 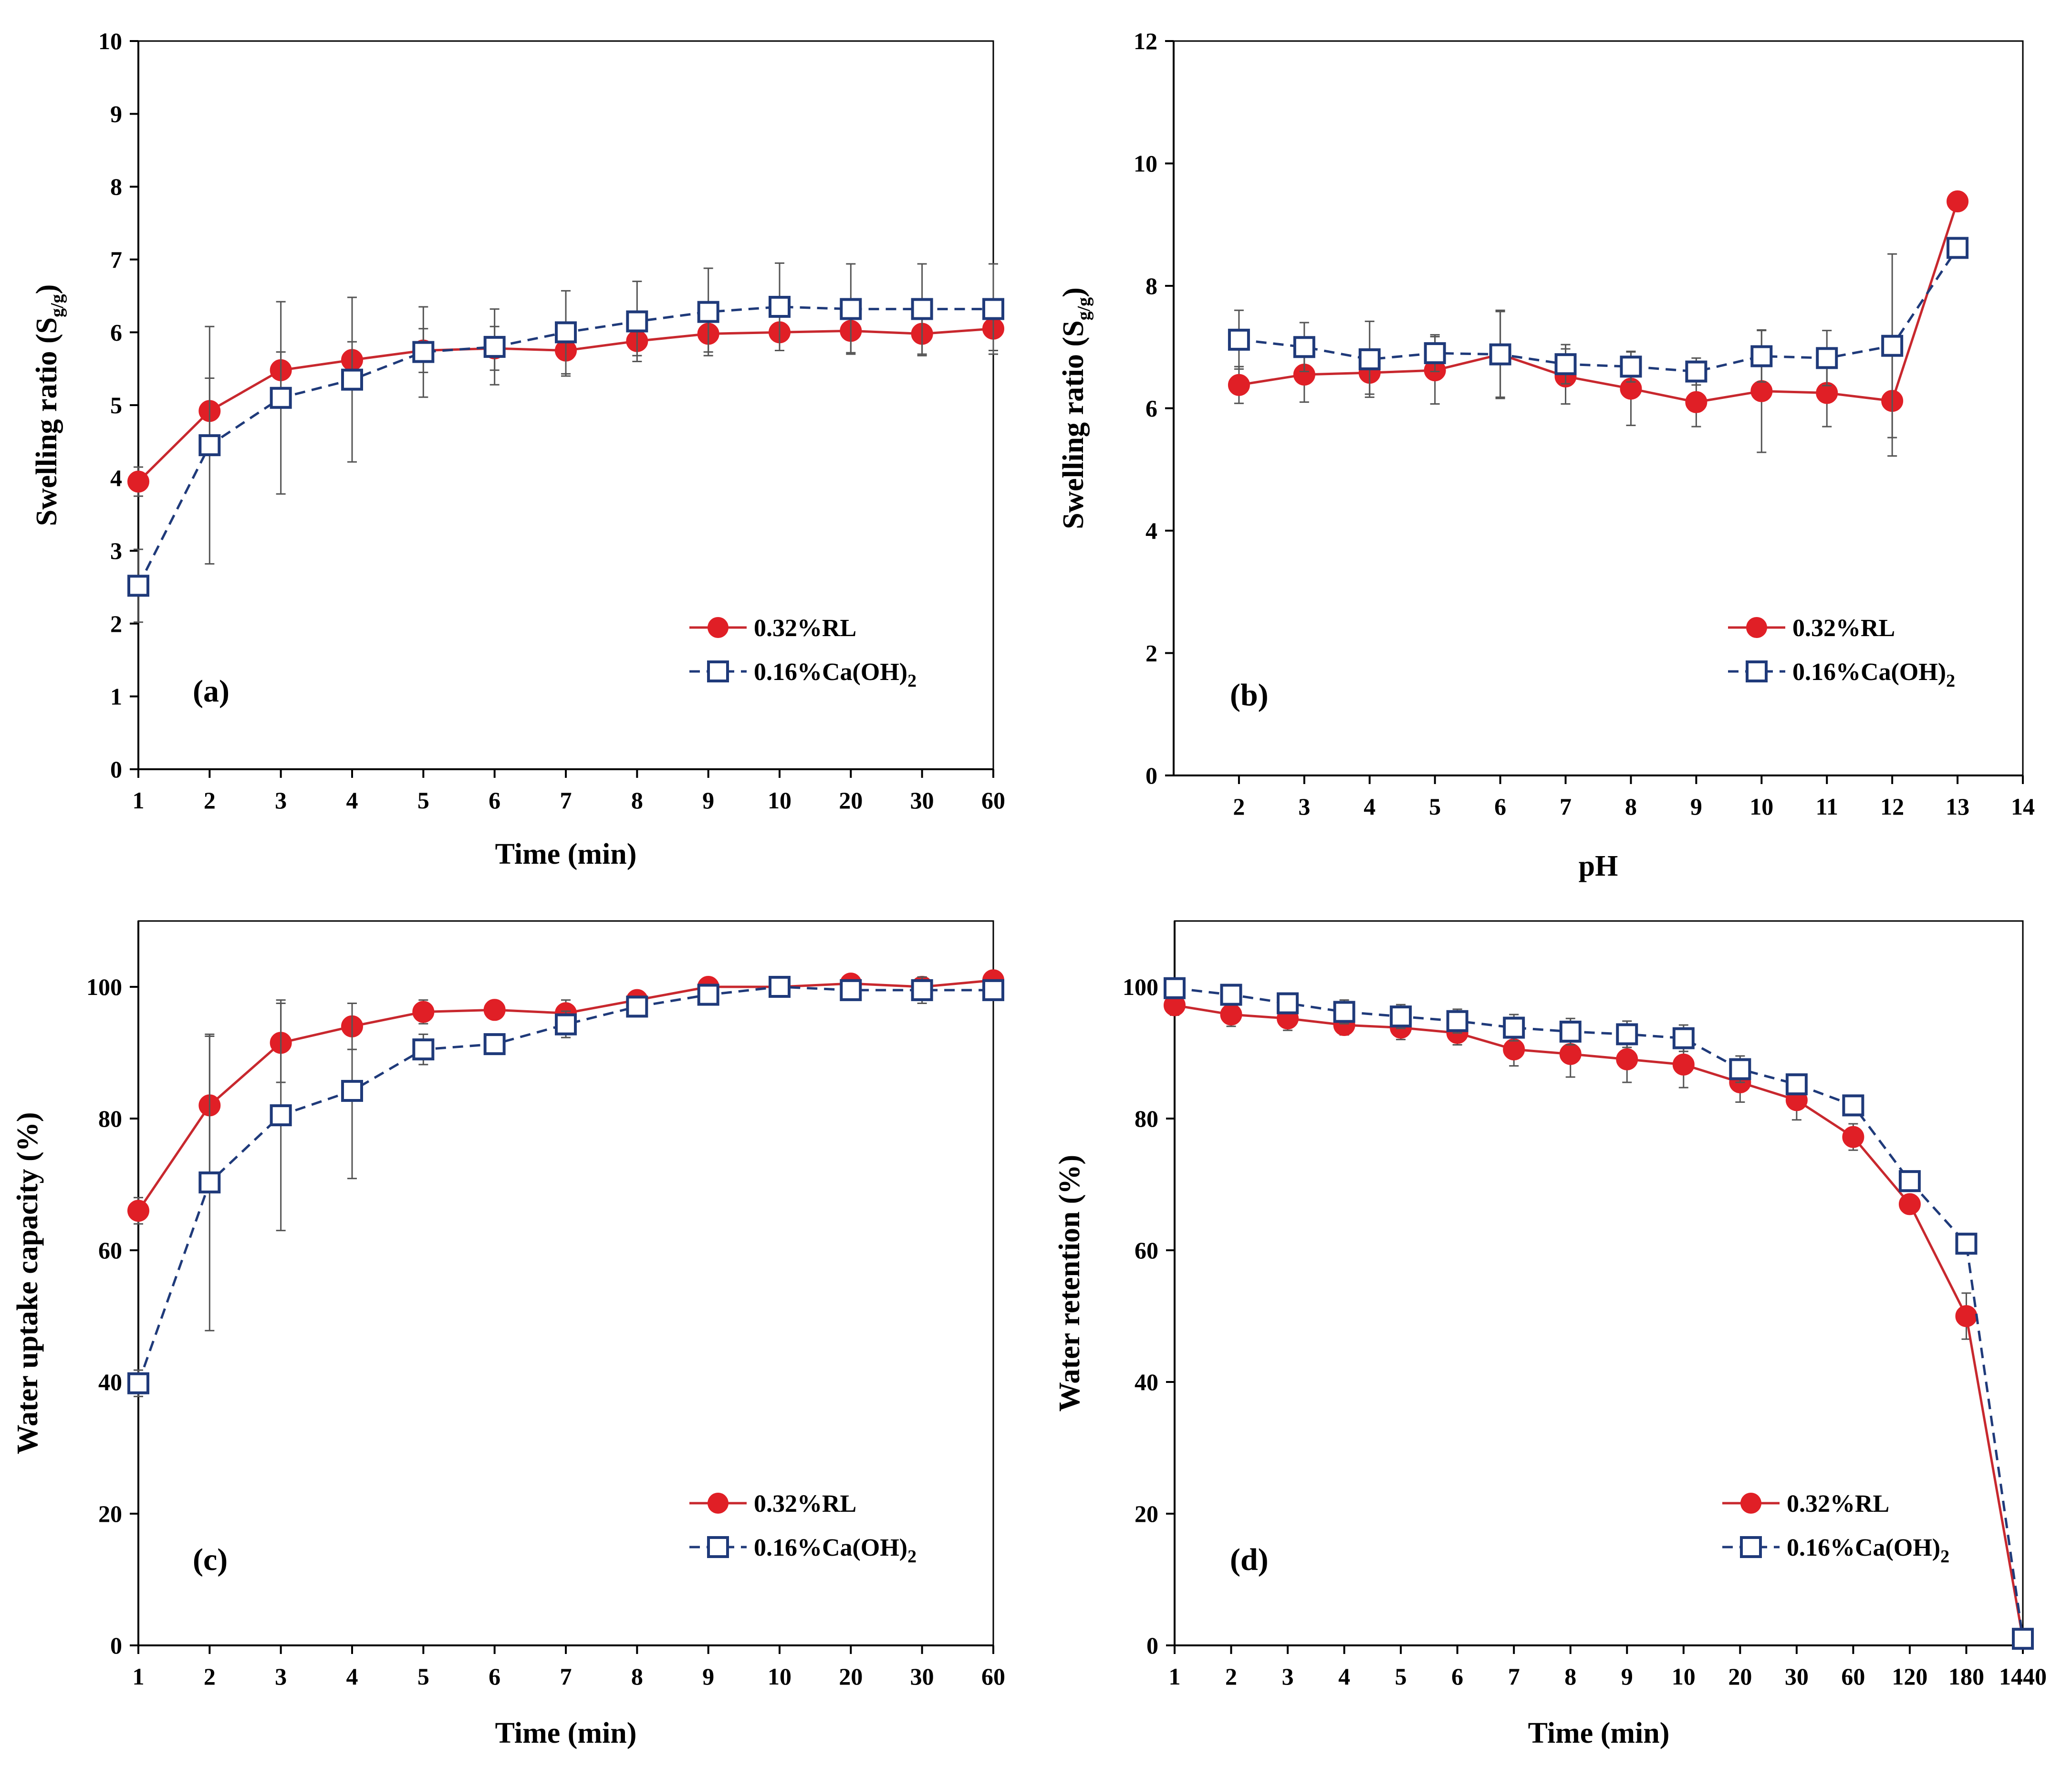 What do you see at coordinates (566, 801) in the screenshot?
I see `x-tick-label: 7` at bounding box center [566, 801].